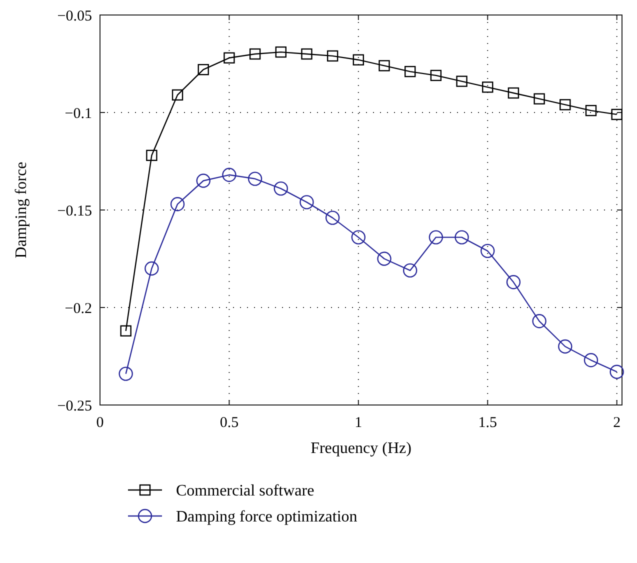  What do you see at coordinates (487, 423) in the screenshot?
I see `x-tick-label: 1.5` at bounding box center [487, 423].